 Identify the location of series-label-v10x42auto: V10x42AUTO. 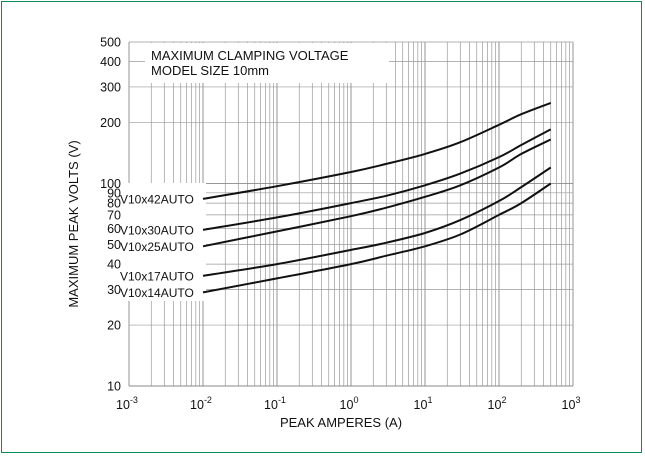
(157, 199).